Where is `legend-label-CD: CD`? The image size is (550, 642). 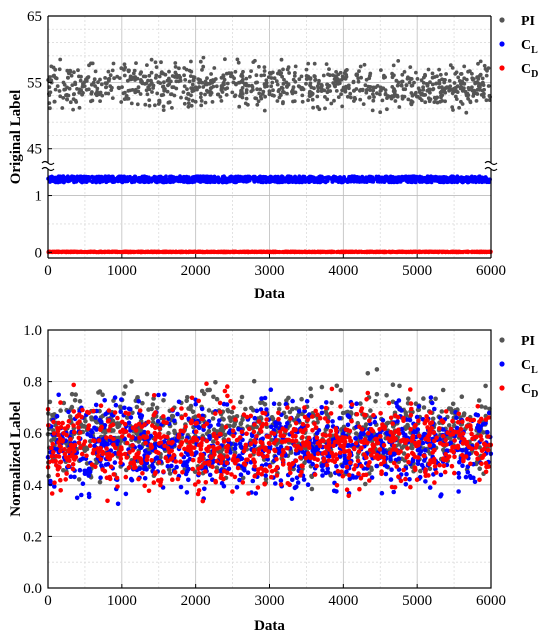
legend-label-CD: CD is located at coordinates (529, 71).